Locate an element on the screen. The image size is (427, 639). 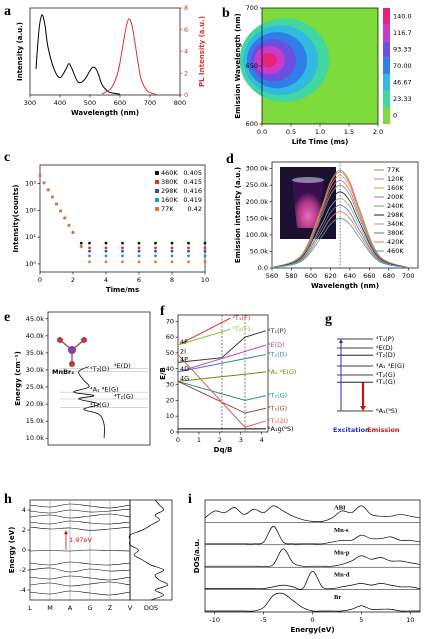
y-tick-label: 600 is located at coordinates (252, 124).